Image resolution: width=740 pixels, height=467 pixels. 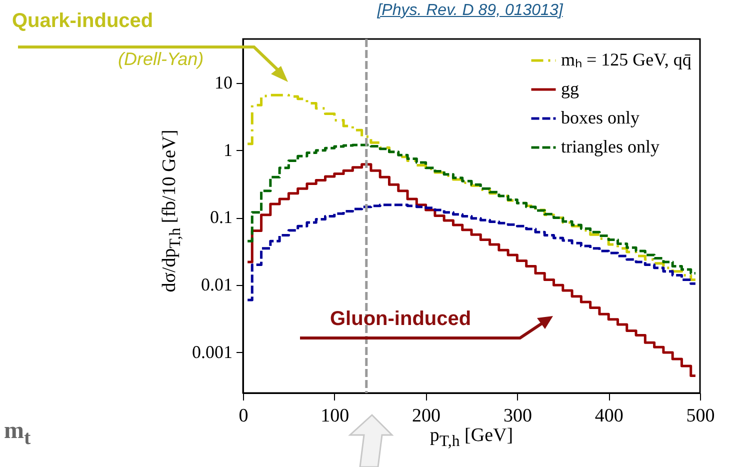 I want to click on x-tick-label: 0, so click(x=243, y=416).